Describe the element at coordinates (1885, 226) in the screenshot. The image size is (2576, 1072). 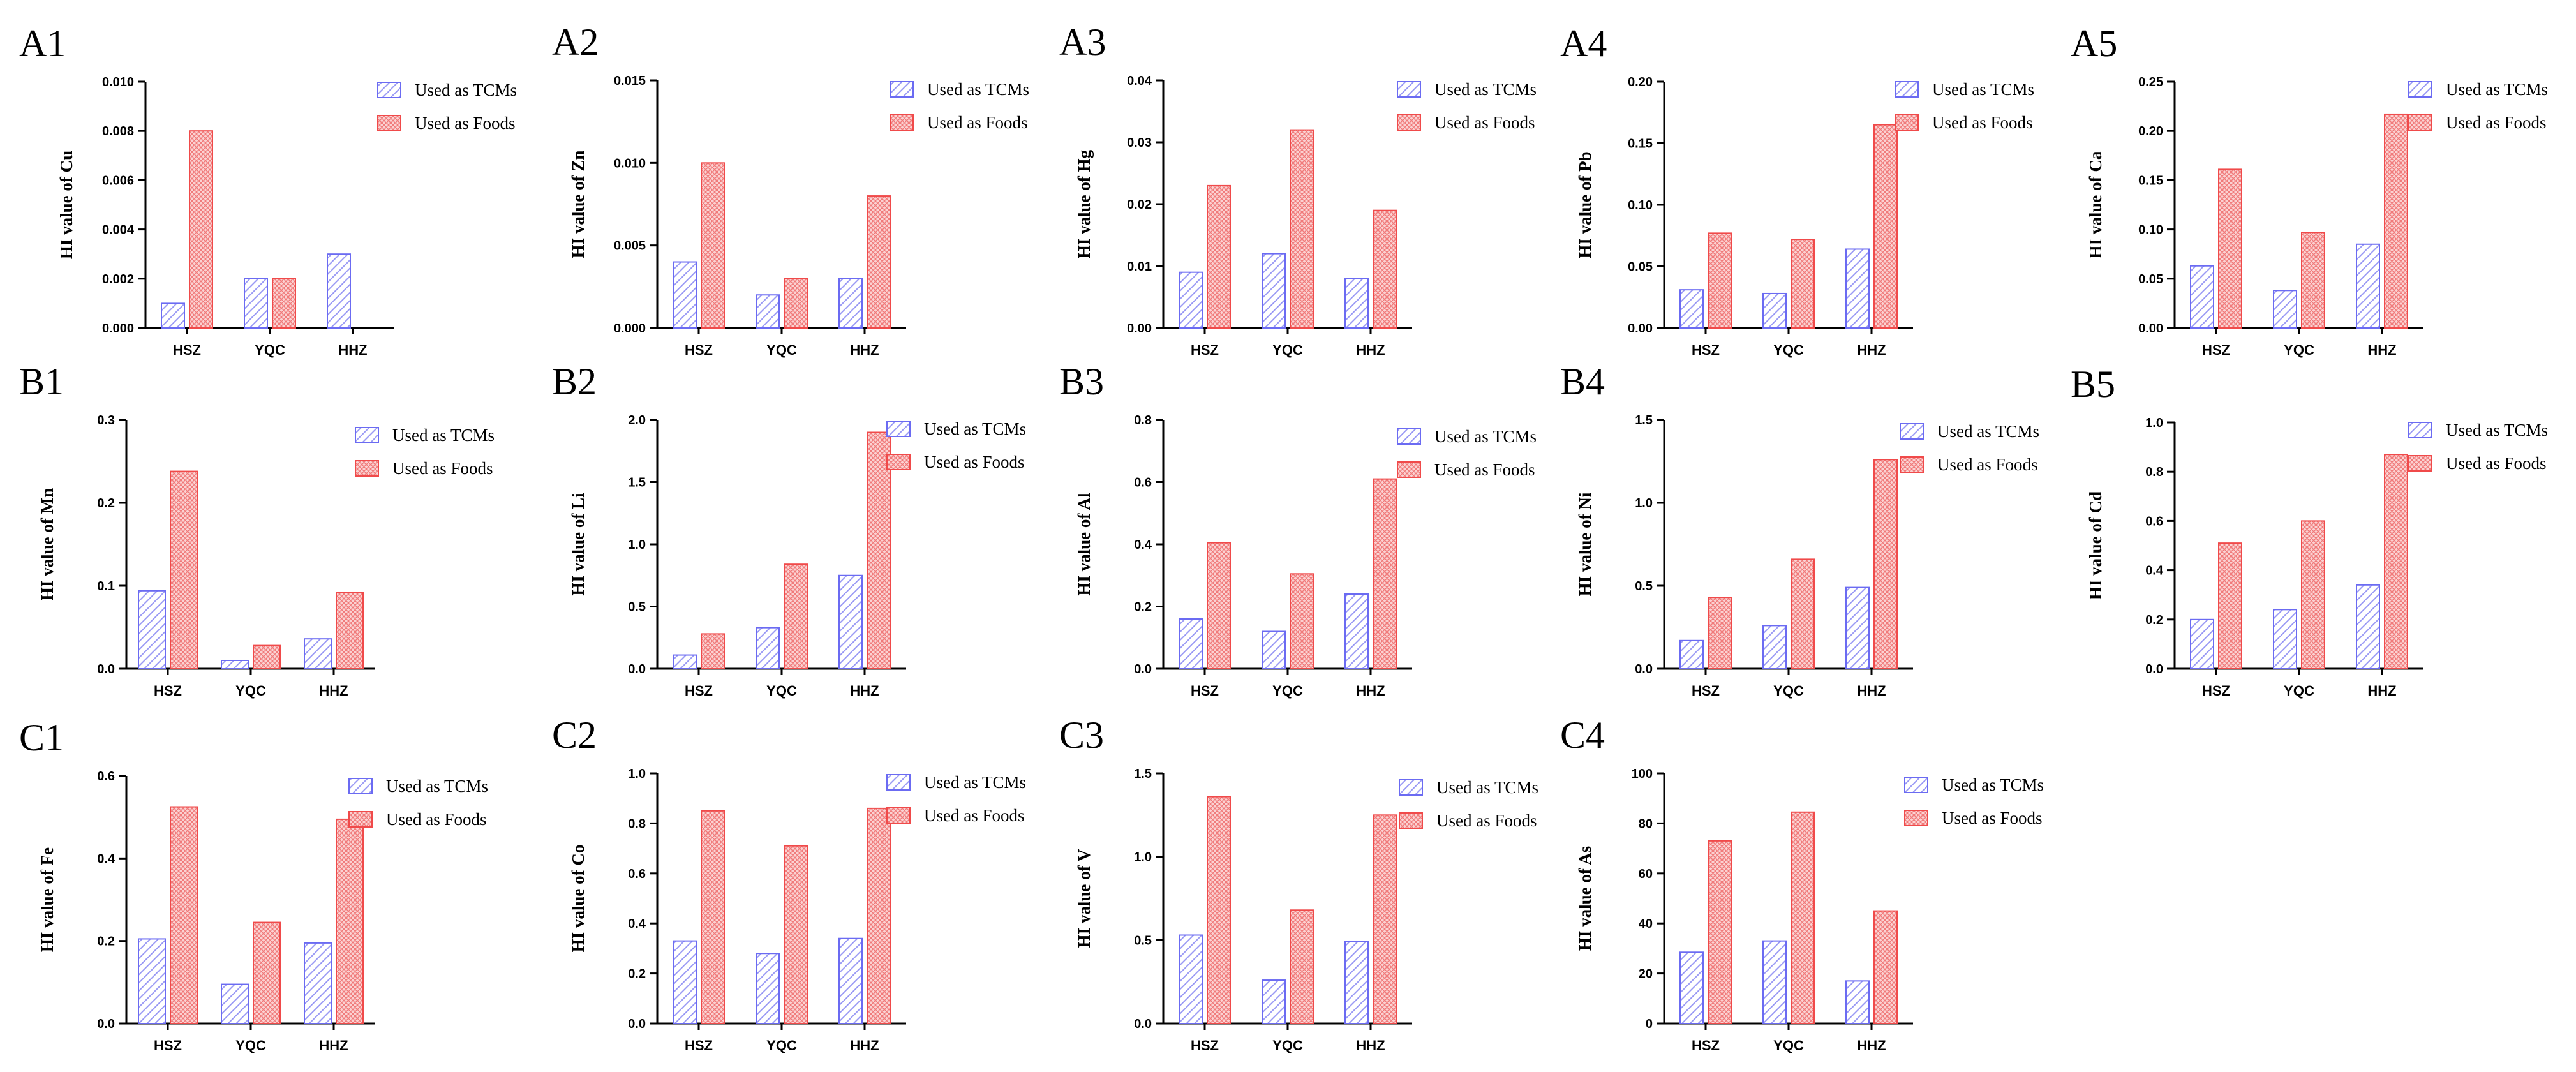
I see `bar-a4-used-as-foods-hhz` at that location.